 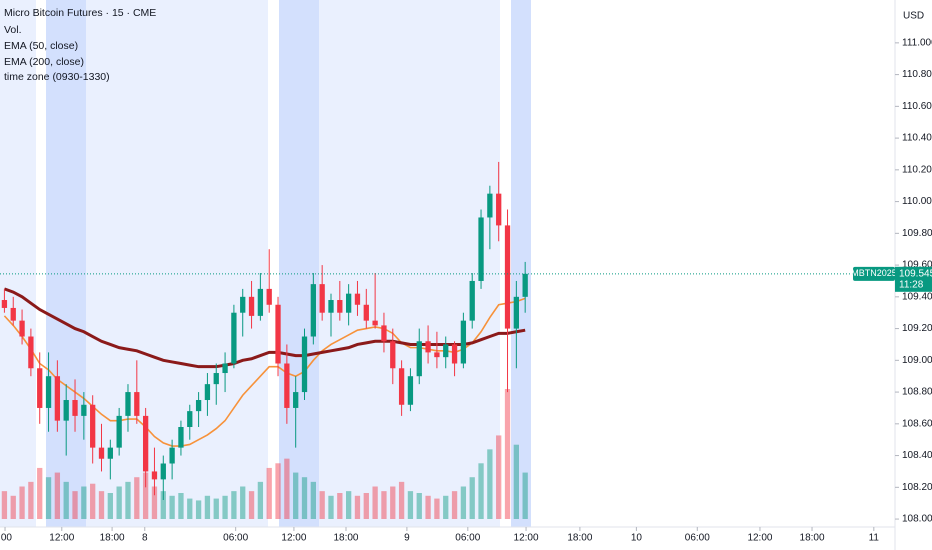 What do you see at coordinates (637, 538) in the screenshot?
I see `x-tick-label: 10` at bounding box center [637, 538].